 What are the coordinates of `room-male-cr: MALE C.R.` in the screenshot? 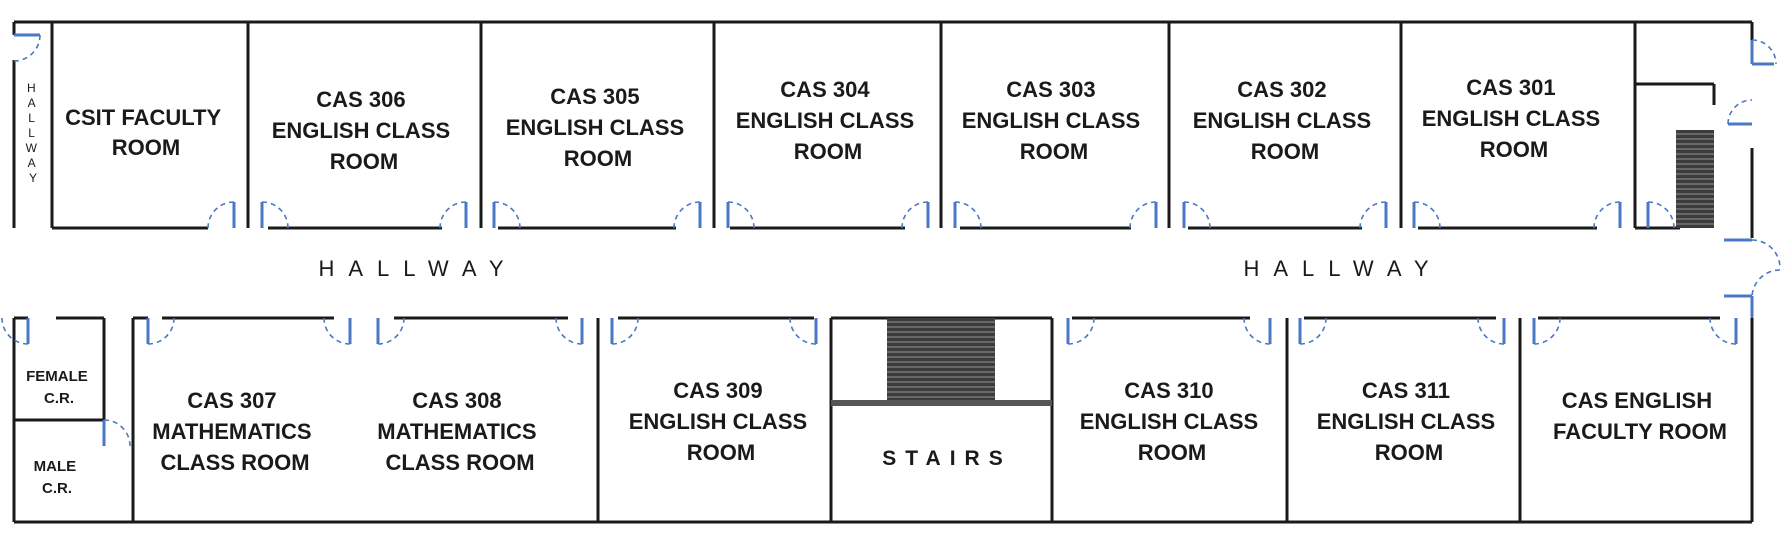 It's located at (57, 477).